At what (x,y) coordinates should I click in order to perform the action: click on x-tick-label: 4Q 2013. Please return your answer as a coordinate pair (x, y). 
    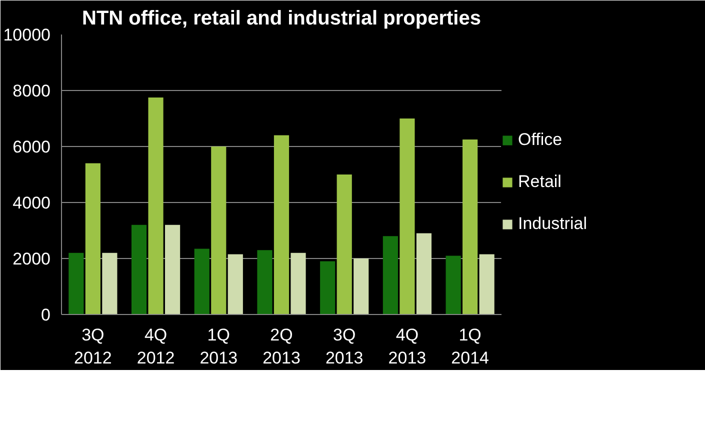
    Looking at the image, I should click on (407, 347).